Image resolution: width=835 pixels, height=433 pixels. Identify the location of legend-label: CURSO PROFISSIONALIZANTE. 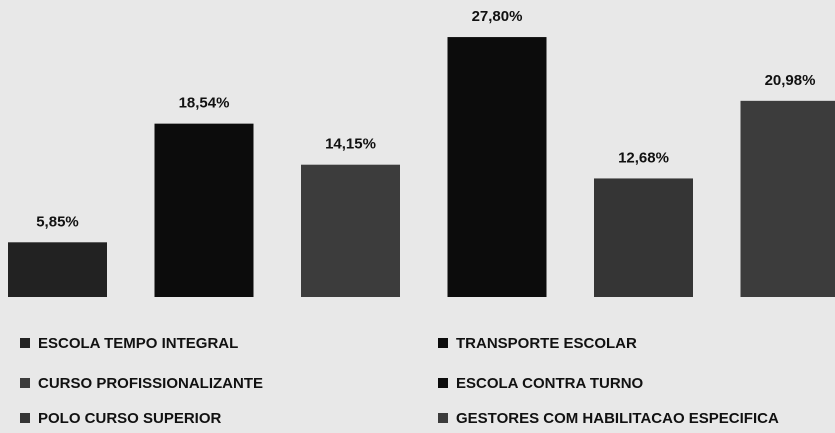
(150, 383).